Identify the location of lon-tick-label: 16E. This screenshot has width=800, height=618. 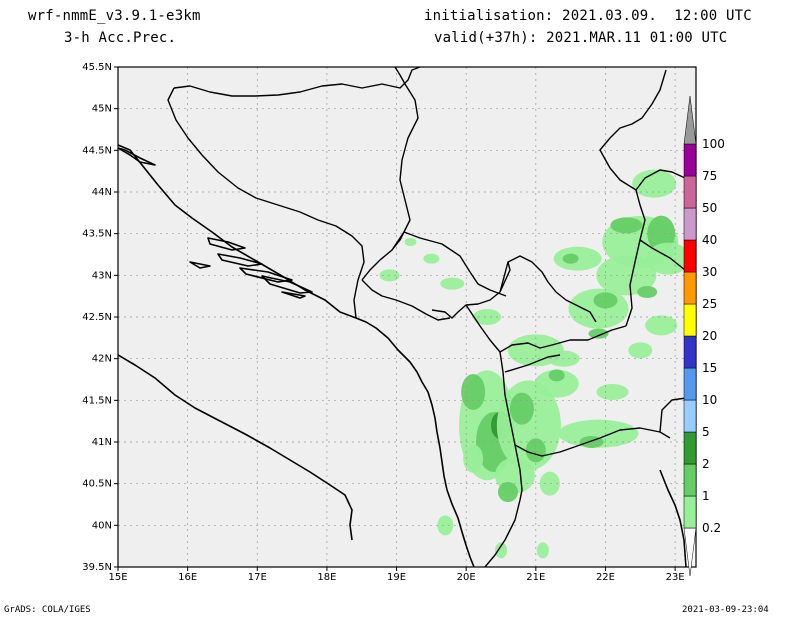
(187, 577).